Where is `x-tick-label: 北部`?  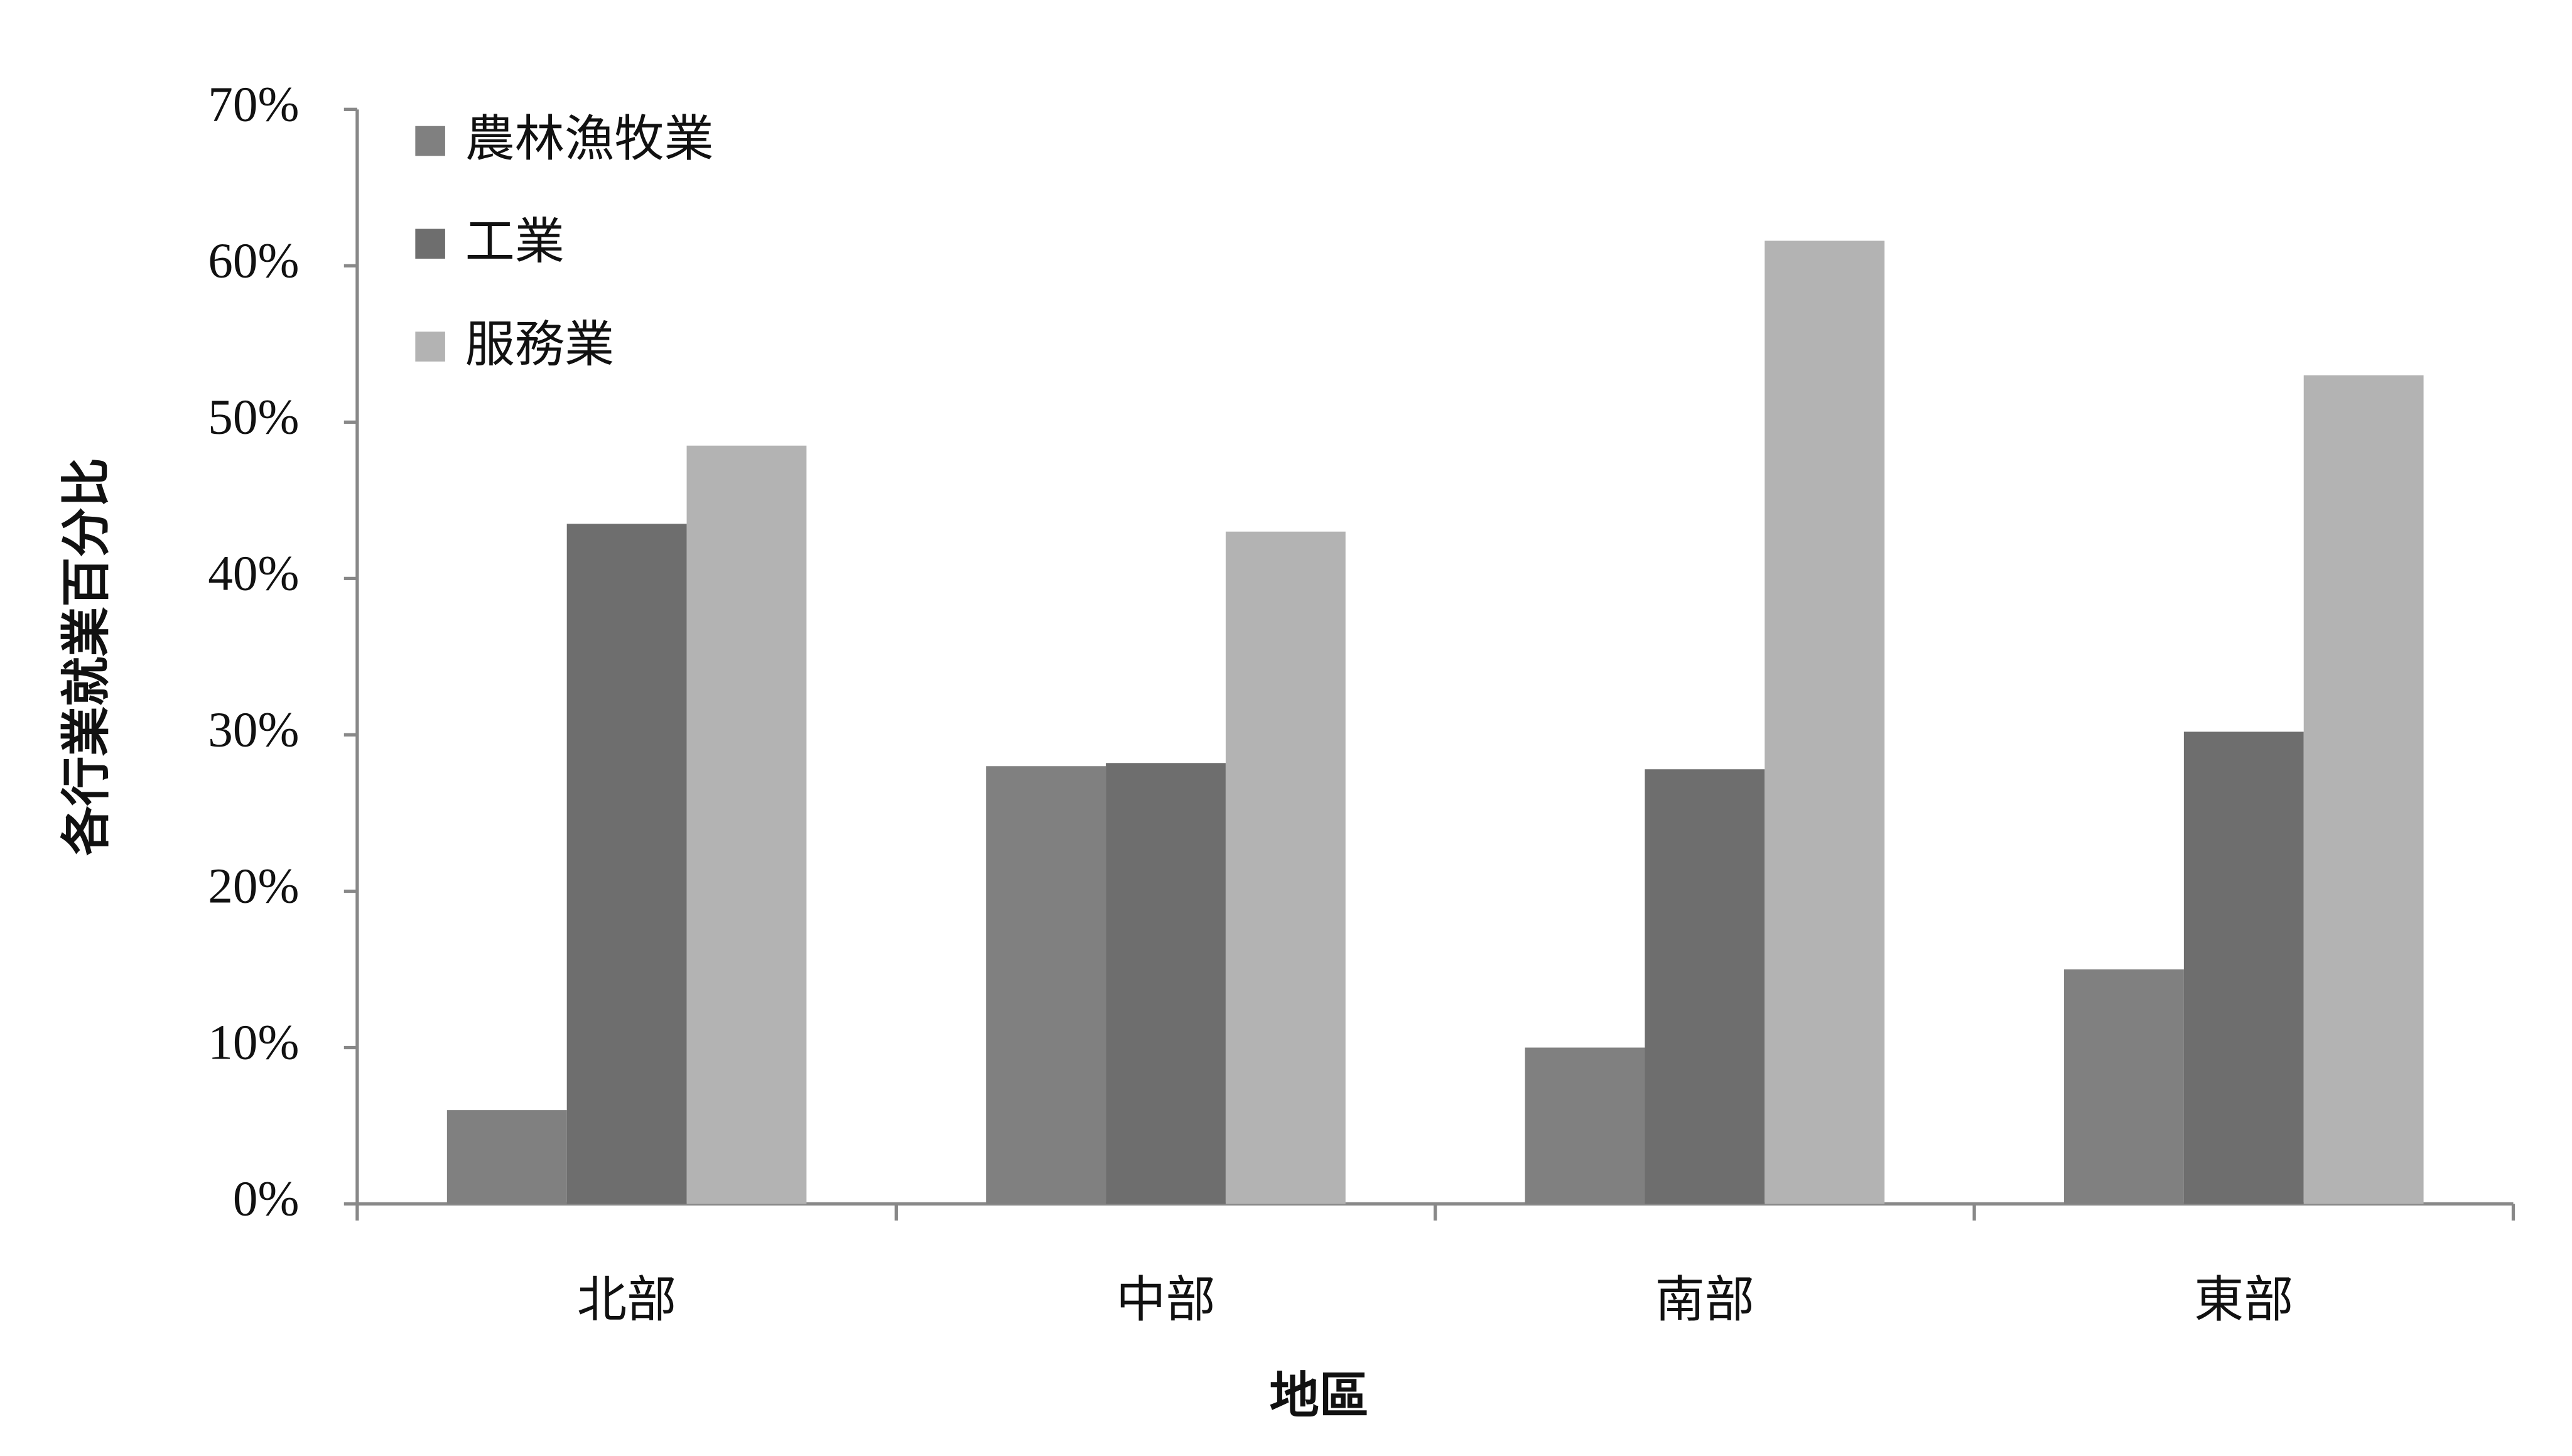 x-tick-label: 北部 is located at coordinates (626, 1300).